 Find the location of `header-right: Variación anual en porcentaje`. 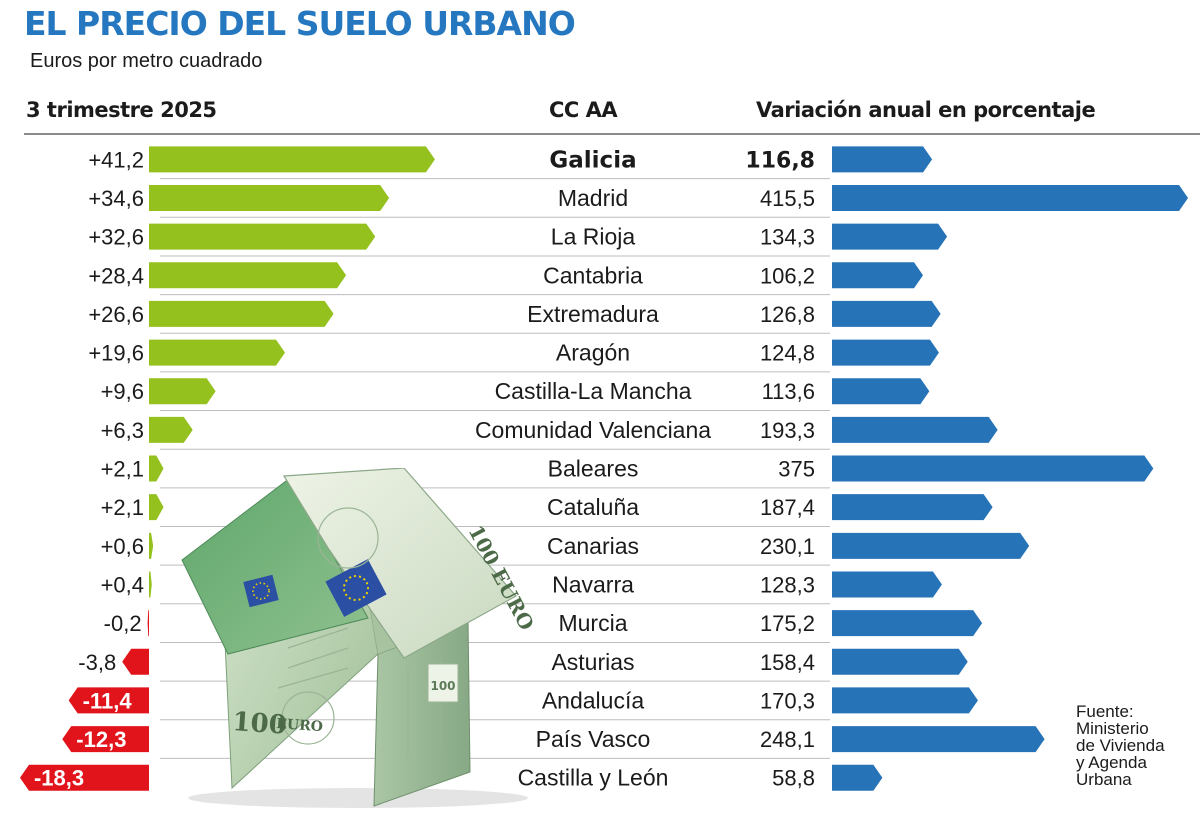

header-right: Variación anual en porcentaje is located at coordinates (926, 110).